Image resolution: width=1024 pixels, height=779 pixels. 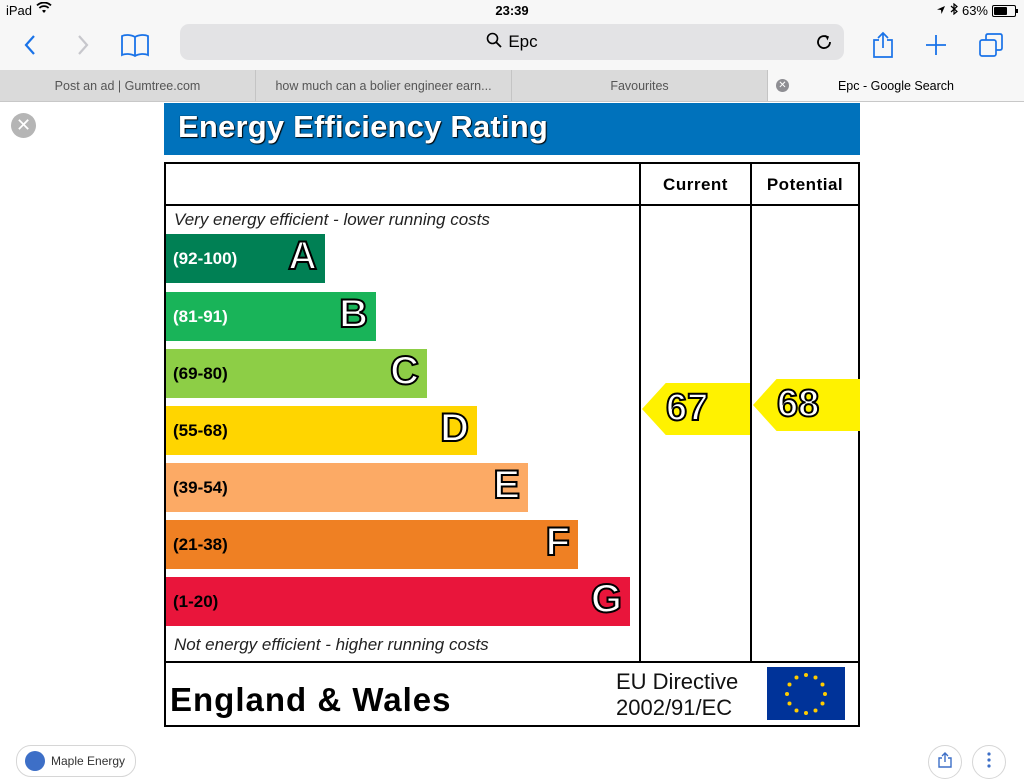 I want to click on band-letter: A, so click(x=302, y=256).